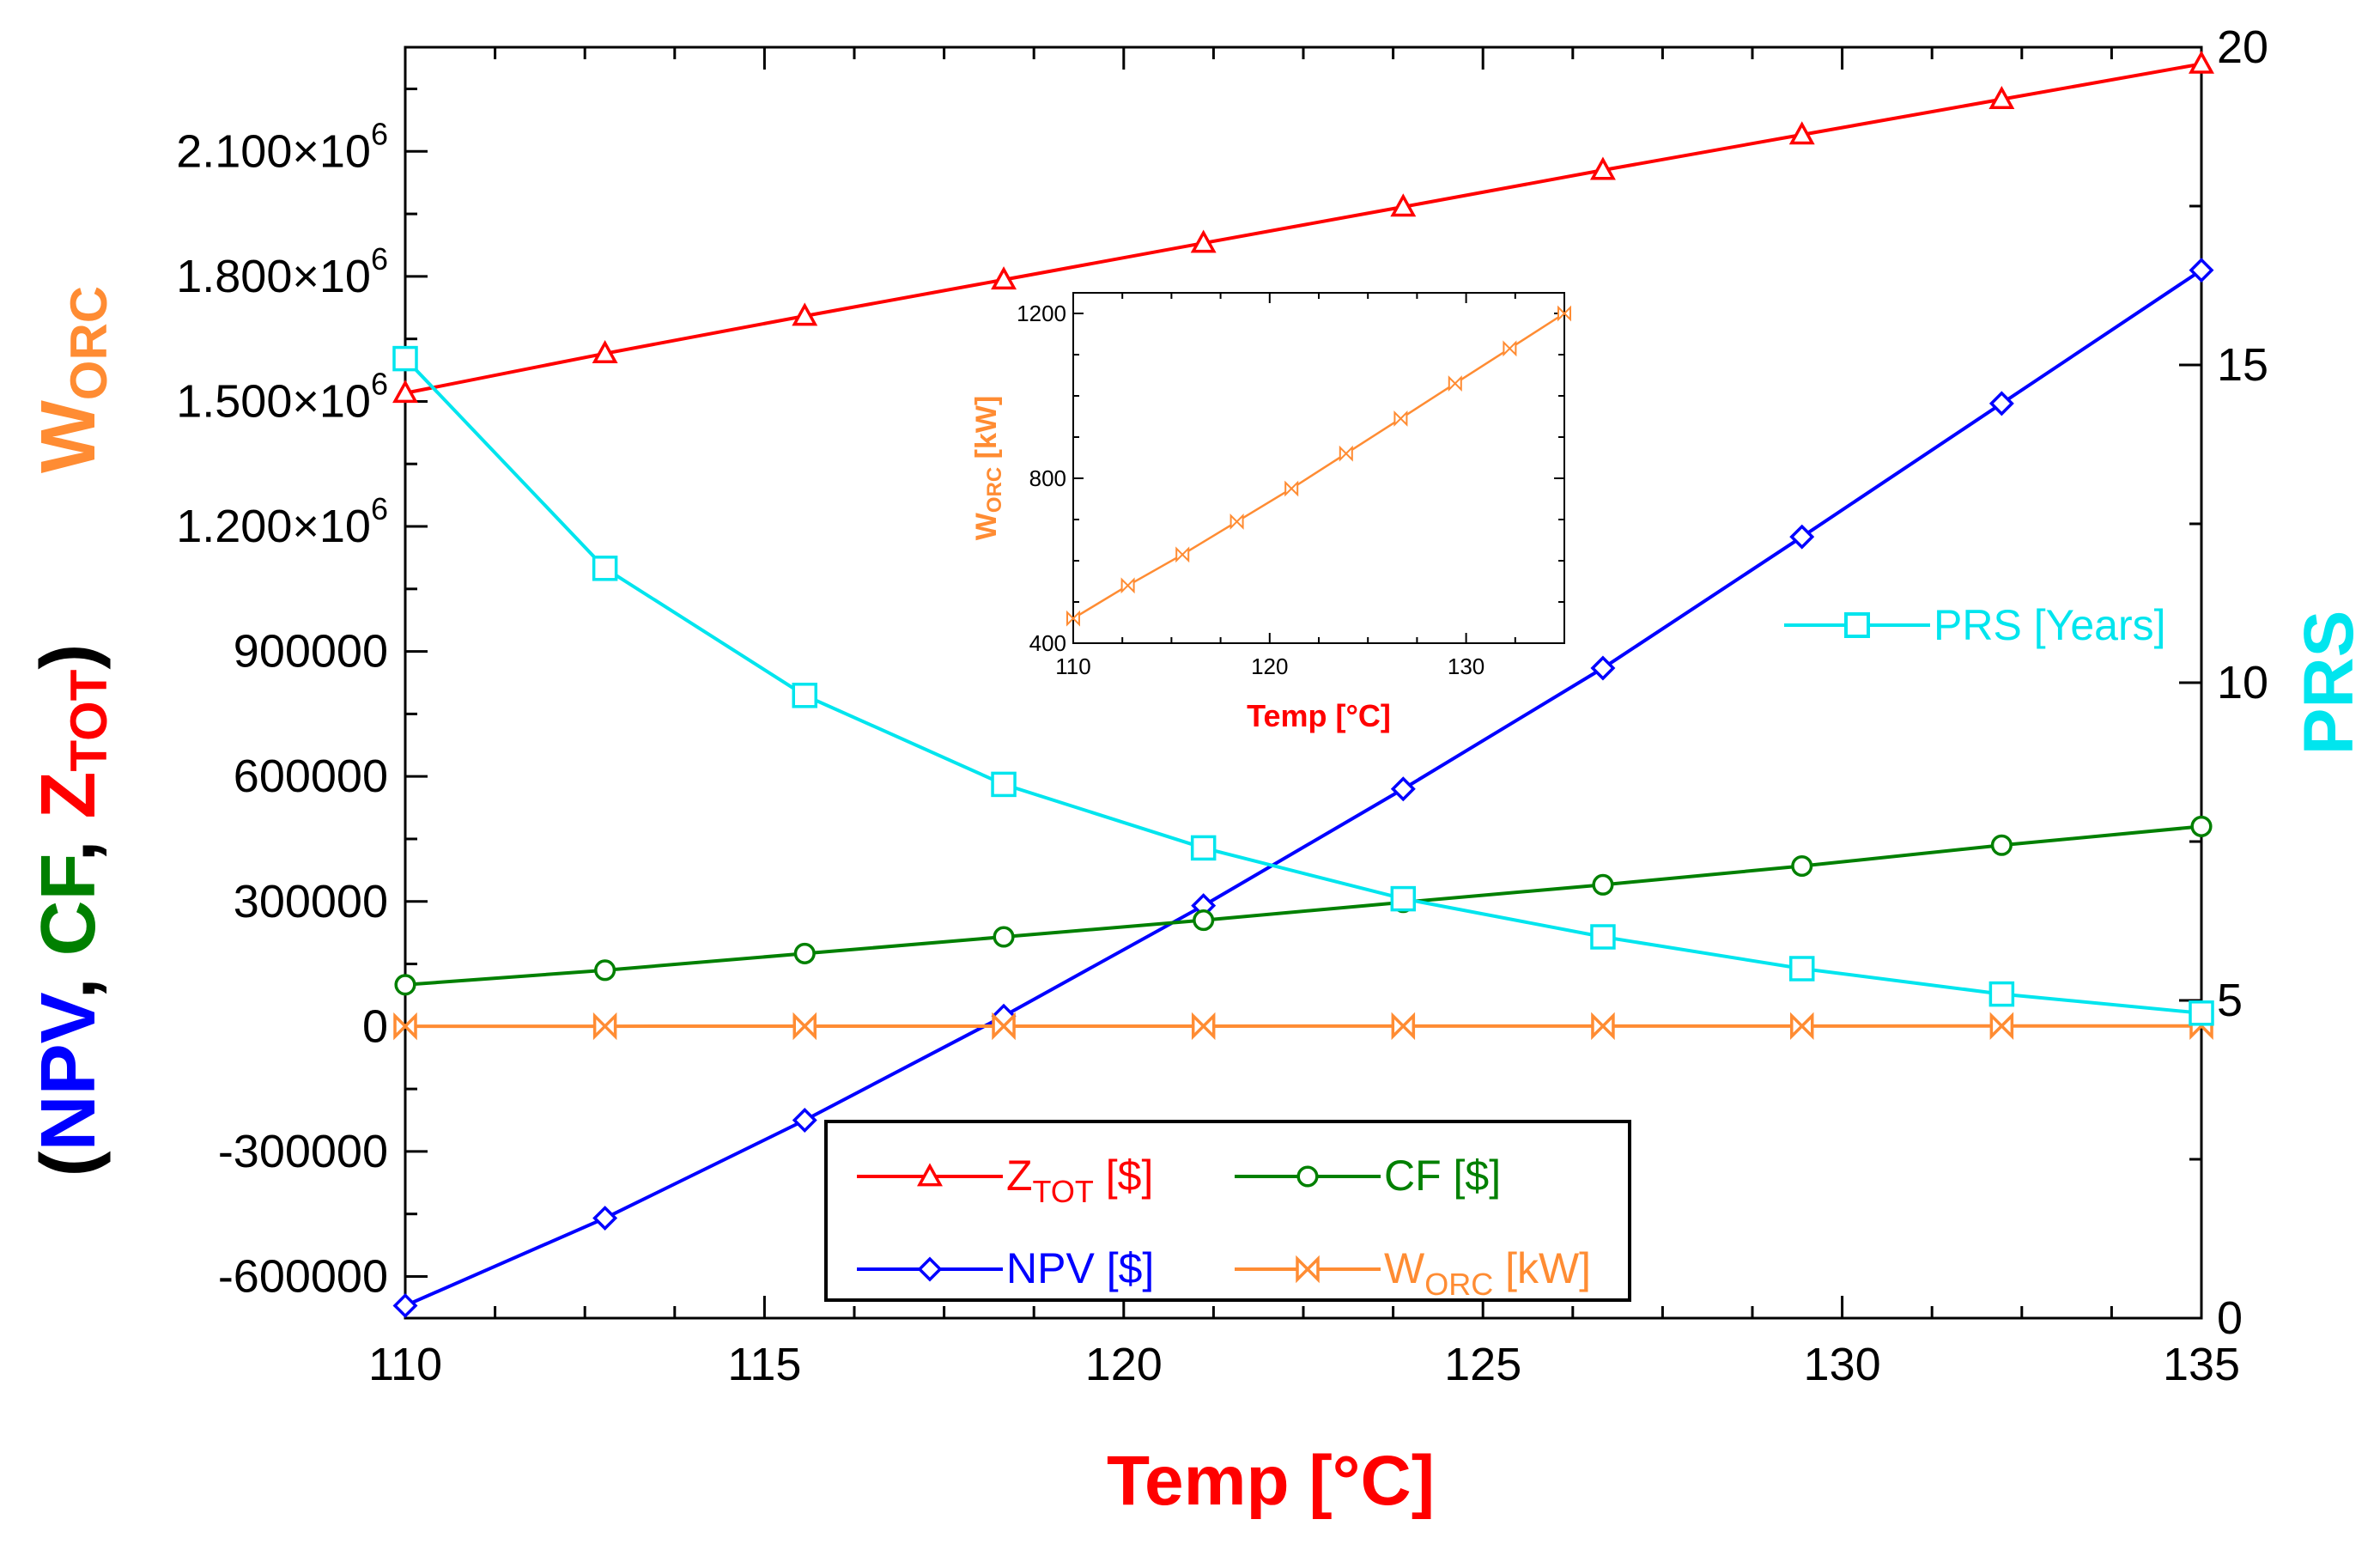 The height and width of the screenshot is (1556, 2380). What do you see at coordinates (273, 276) in the screenshot?
I see `y-left-tick-mantissa: 1.800×10` at bounding box center [273, 276].